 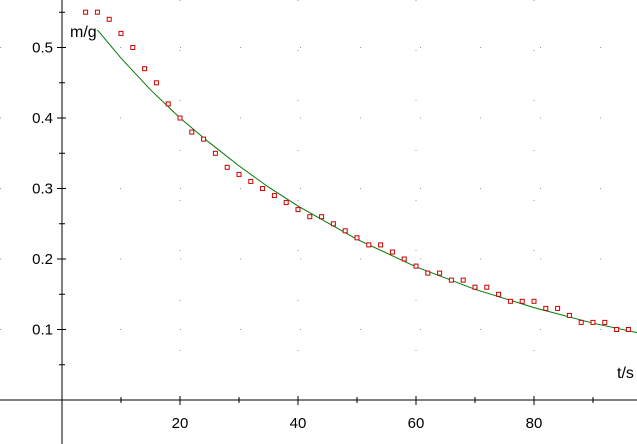 I want to click on y-tick-label: 0.4, so click(x=42, y=118).